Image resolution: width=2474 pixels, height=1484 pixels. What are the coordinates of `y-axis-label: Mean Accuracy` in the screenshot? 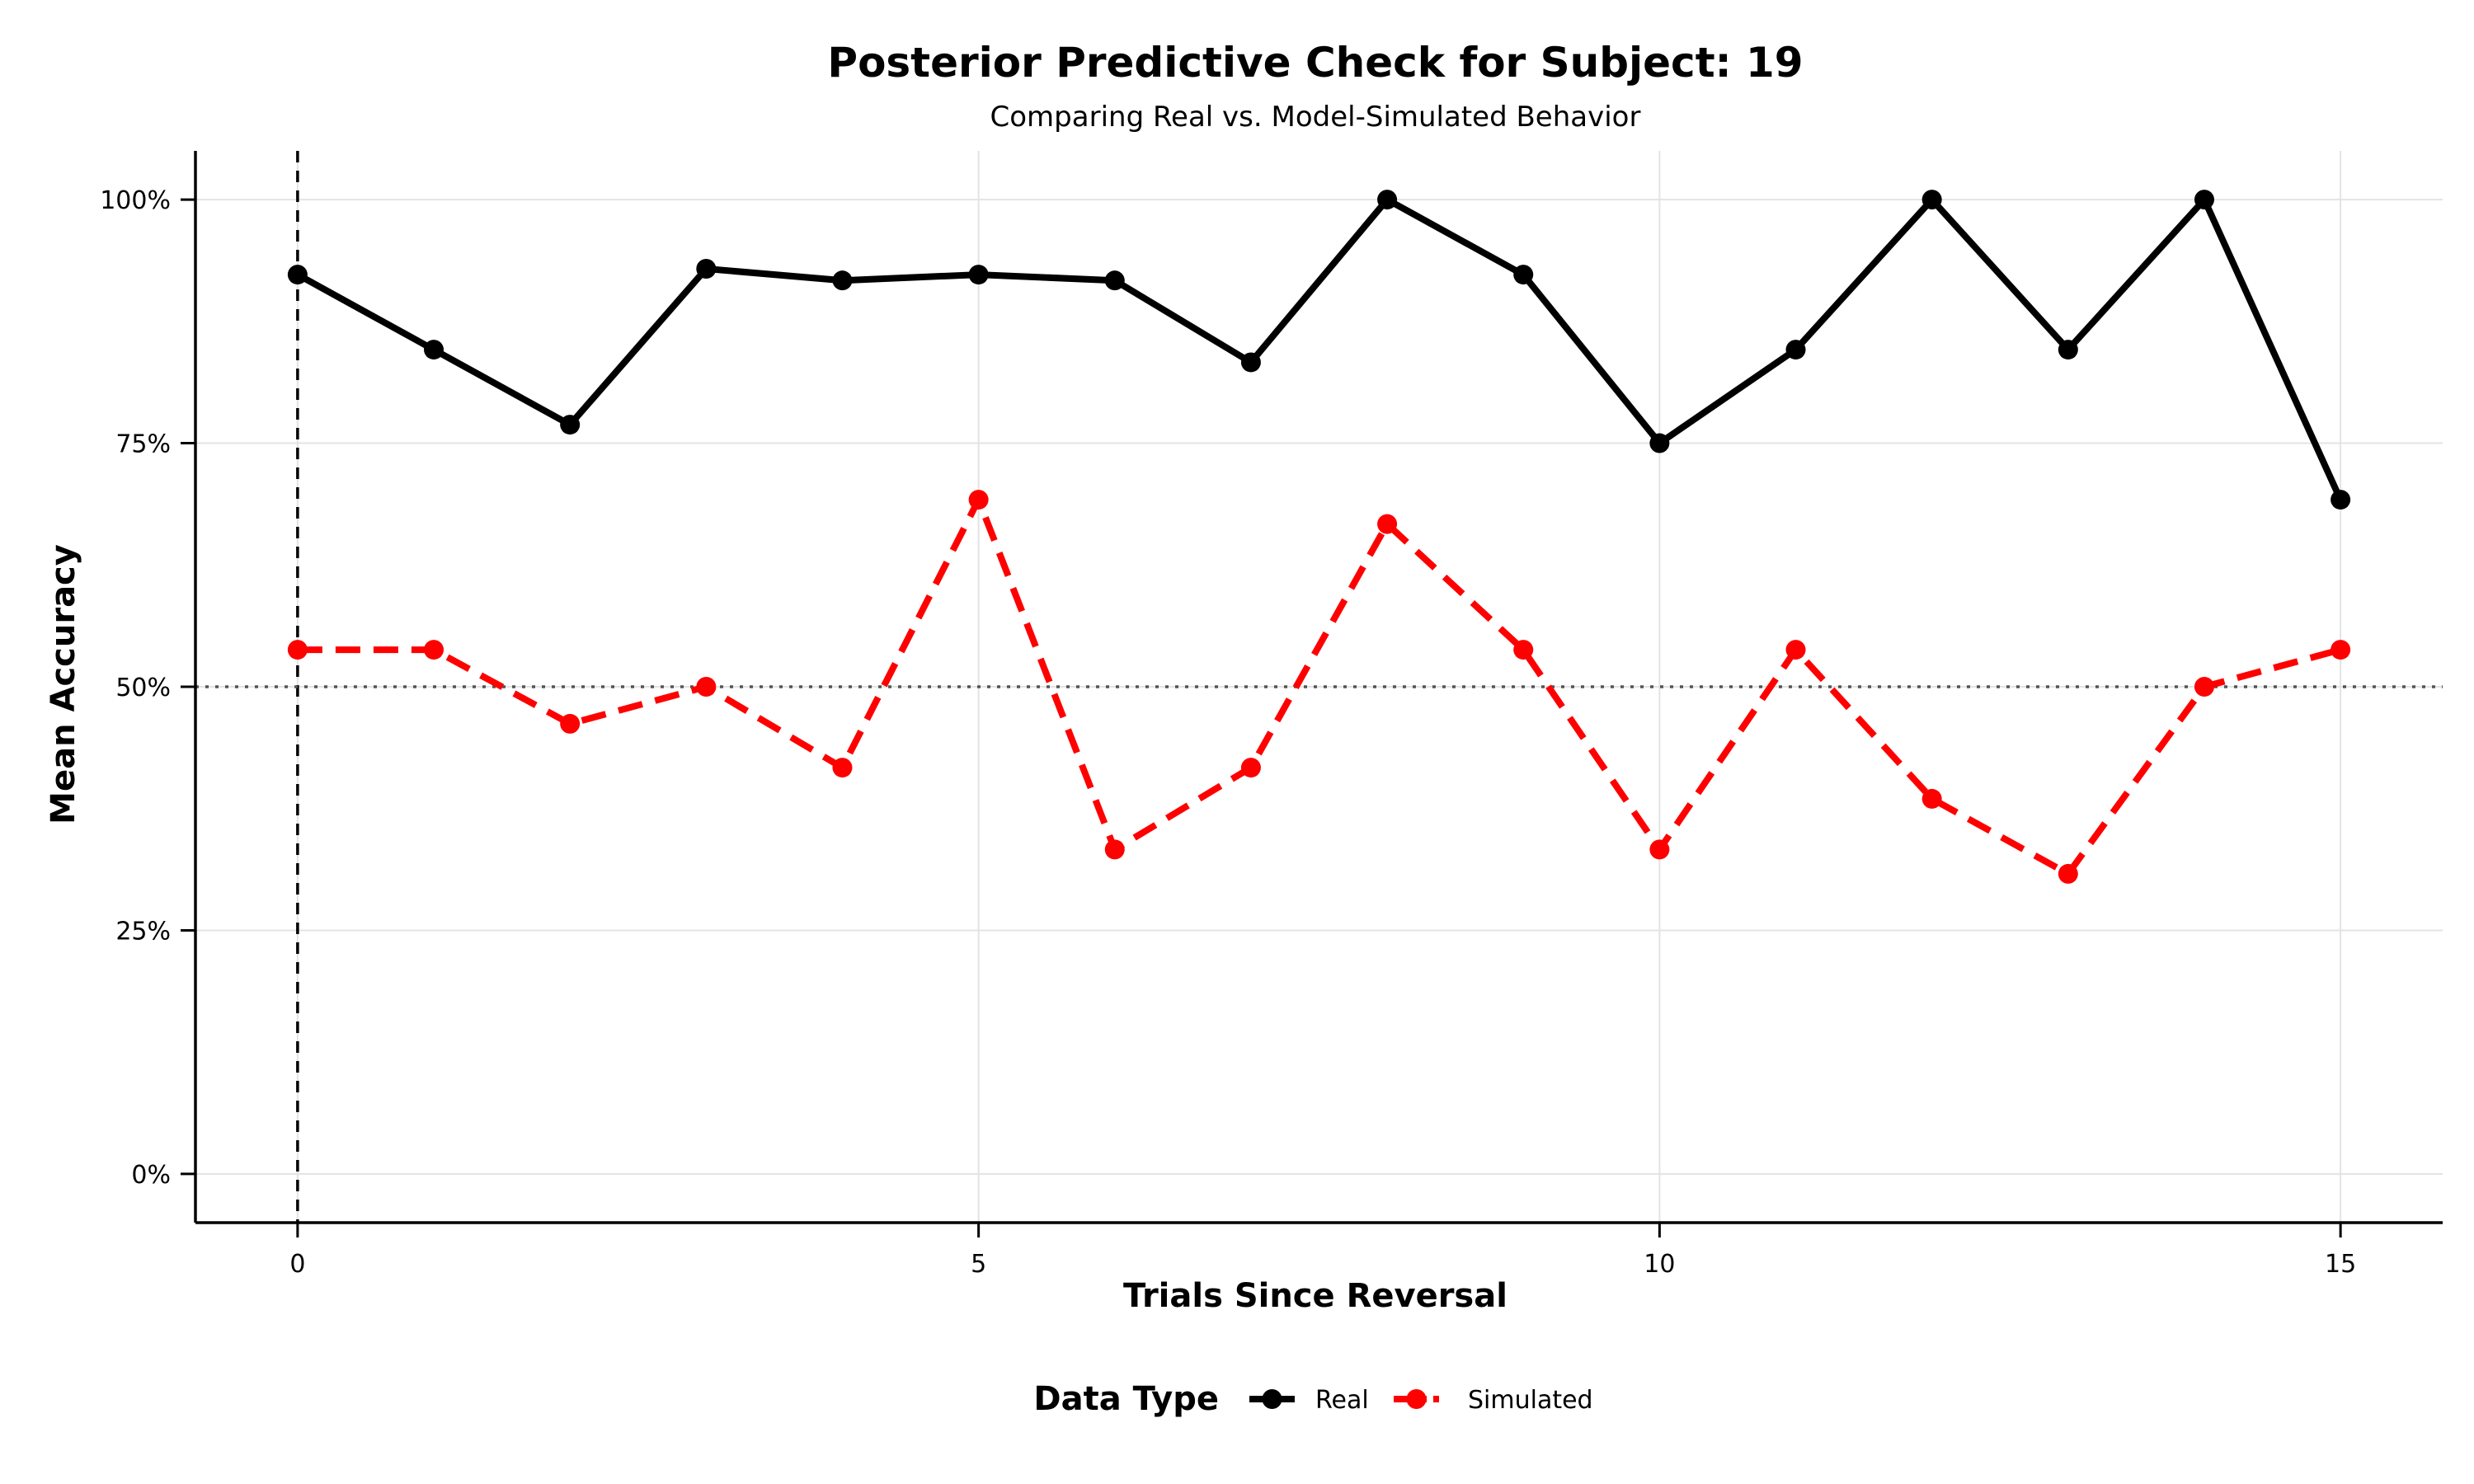 It's located at (63, 684).